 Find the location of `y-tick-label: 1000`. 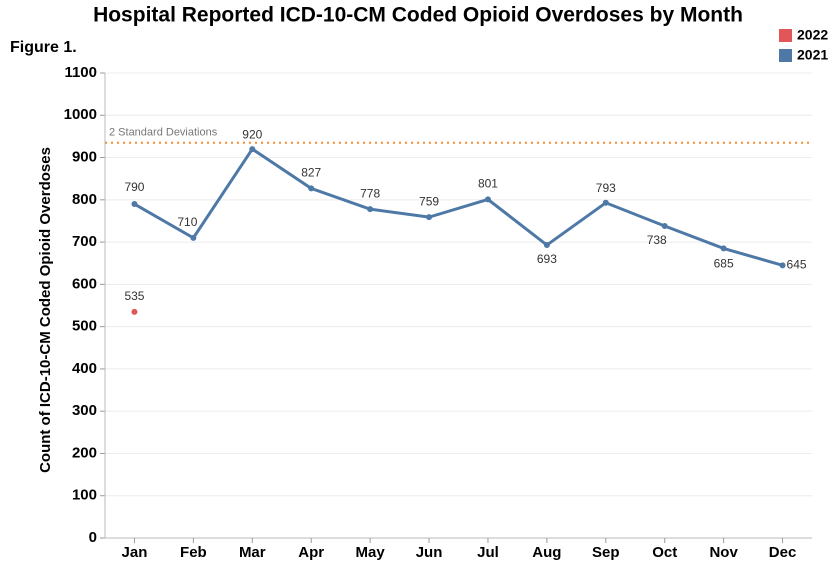

y-tick-label: 1000 is located at coordinates (80, 114).